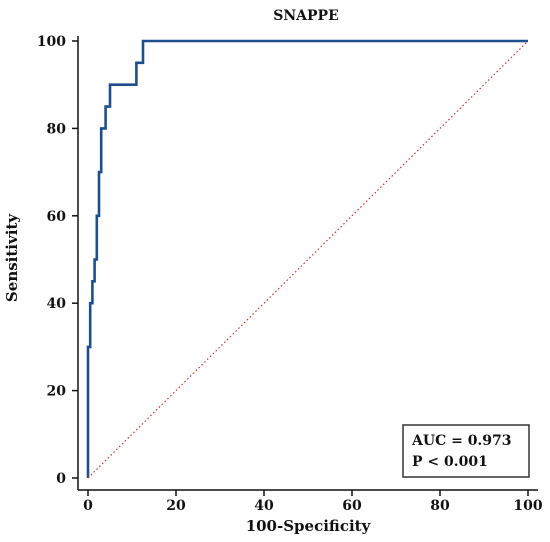 The image size is (550, 542). Describe the element at coordinates (57, 304) in the screenshot. I see `y-tick-label: 40` at that location.